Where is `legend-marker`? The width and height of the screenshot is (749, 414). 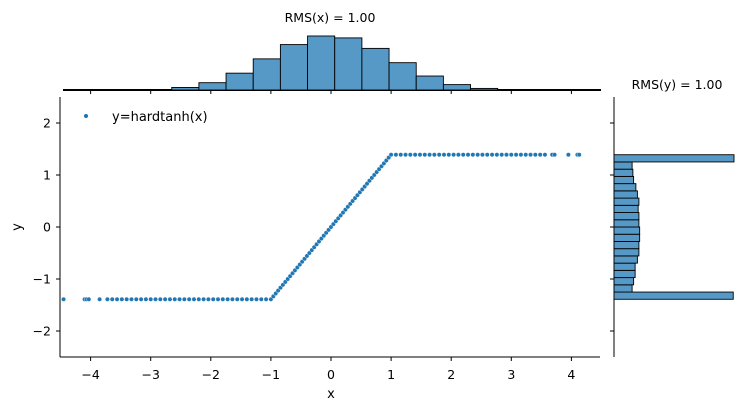
legend-marker is located at coordinates (86, 116).